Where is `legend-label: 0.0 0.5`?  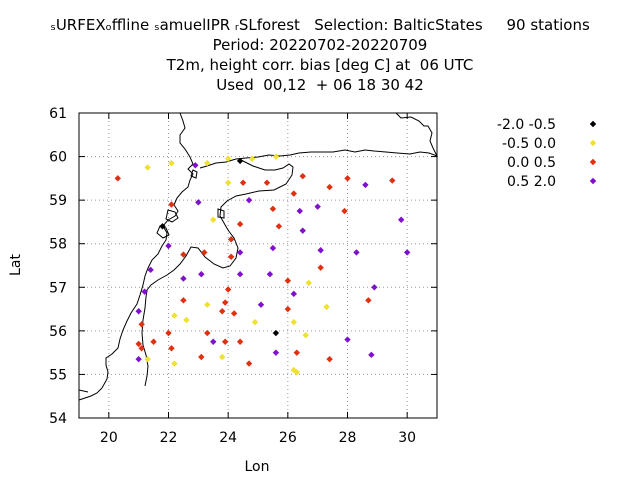
legend-label: 0.0 0.5 is located at coordinates (531, 163).